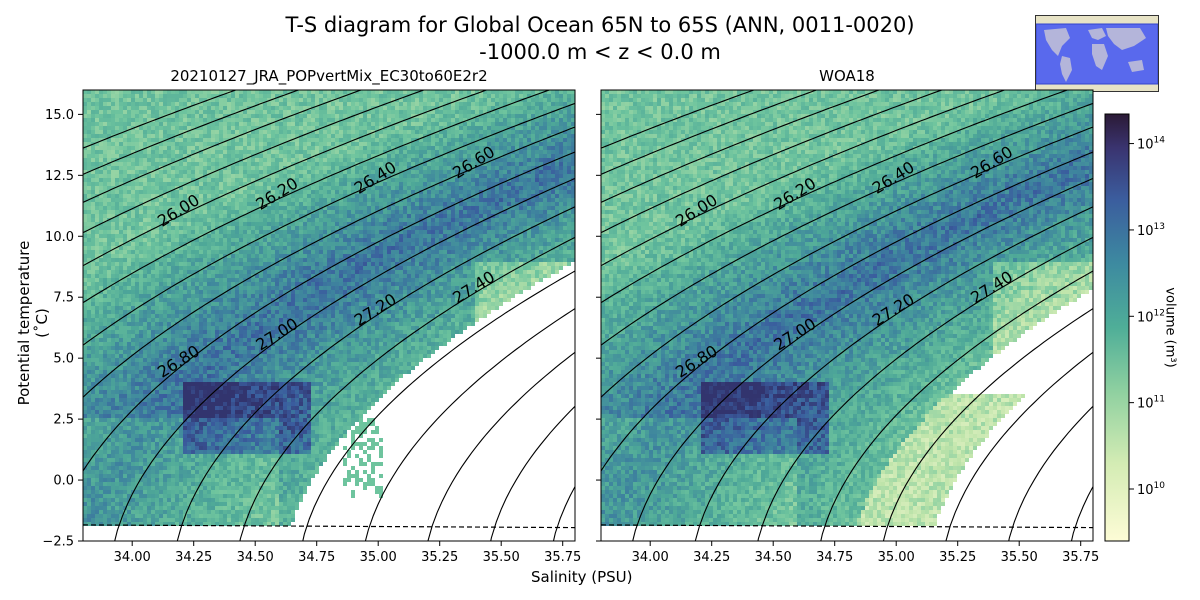 The height and width of the screenshot is (600, 1200). I want to click on colorbar: 1010 1011 1012 1013 1014, so click(1134, 327).